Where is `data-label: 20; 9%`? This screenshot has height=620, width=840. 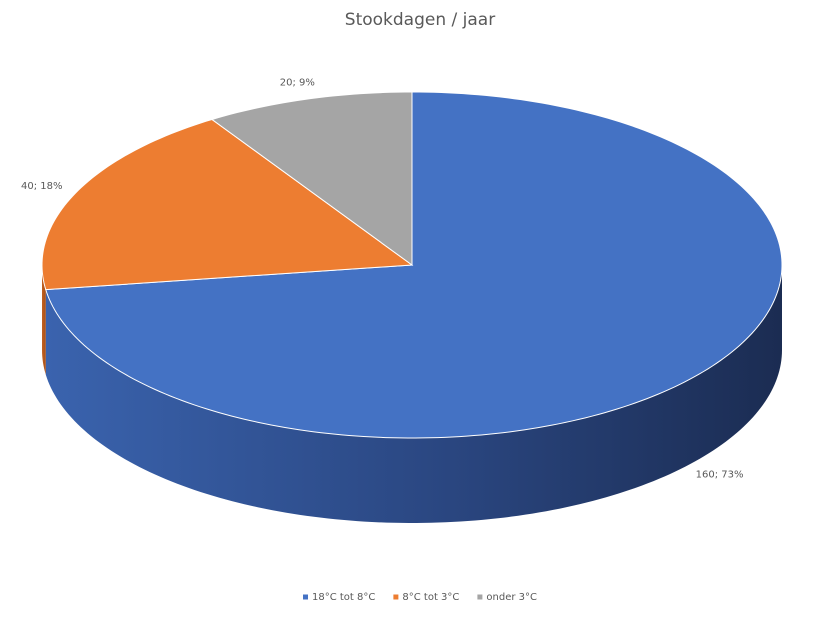
data-label: 20; 9% is located at coordinates (297, 82).